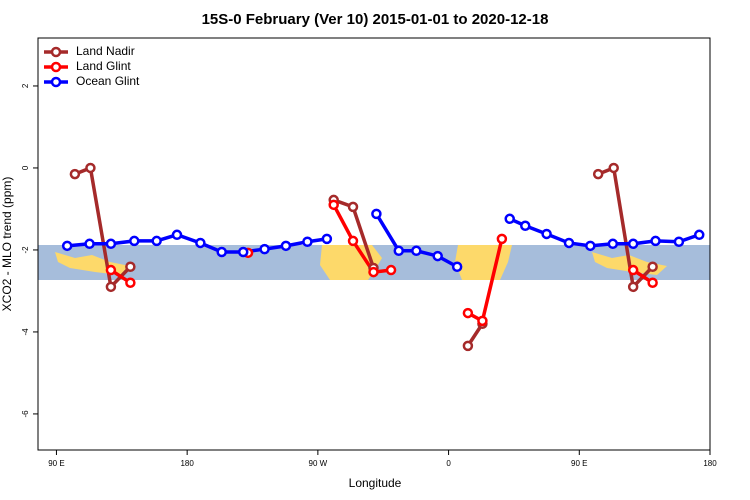  I want to click on legend-label: Land Glint, so click(103, 66).